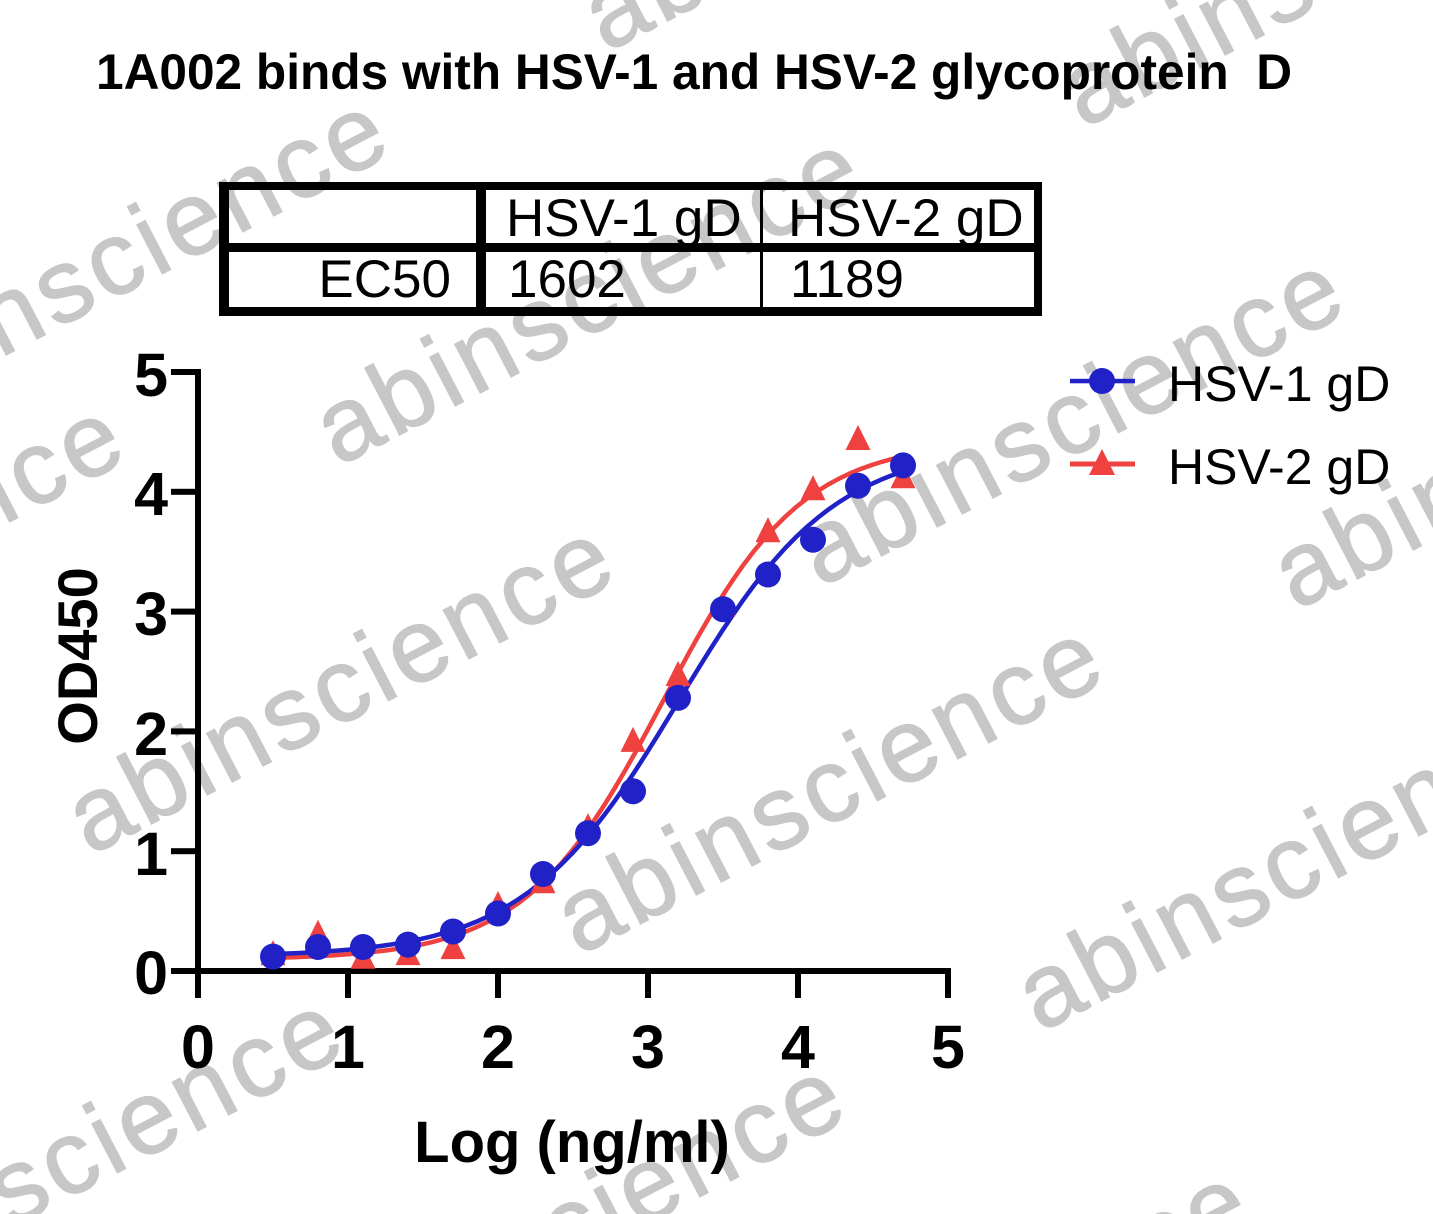  Describe the element at coordinates (847, 279) in the screenshot. I see `svg-text: 1189` at that location.